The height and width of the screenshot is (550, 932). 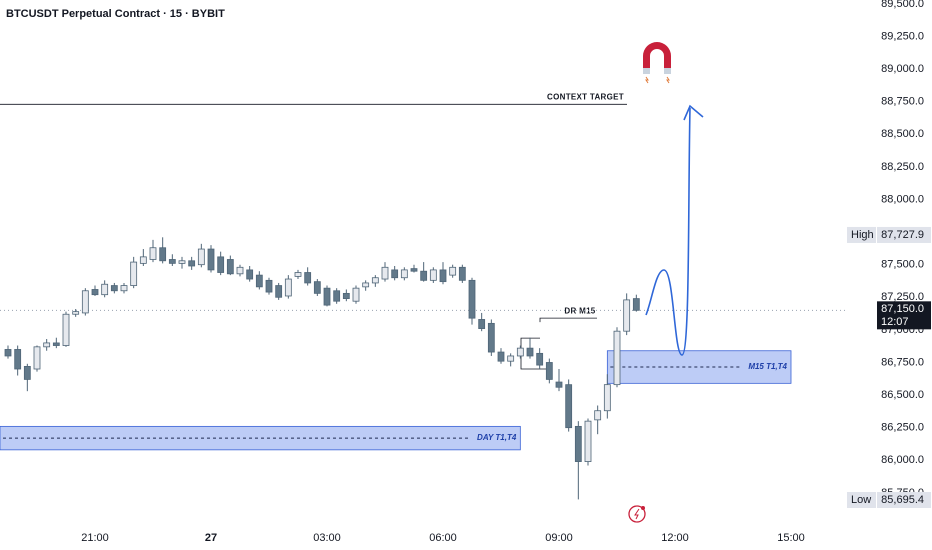 I want to click on low_label-name: Low, so click(x=861, y=500).